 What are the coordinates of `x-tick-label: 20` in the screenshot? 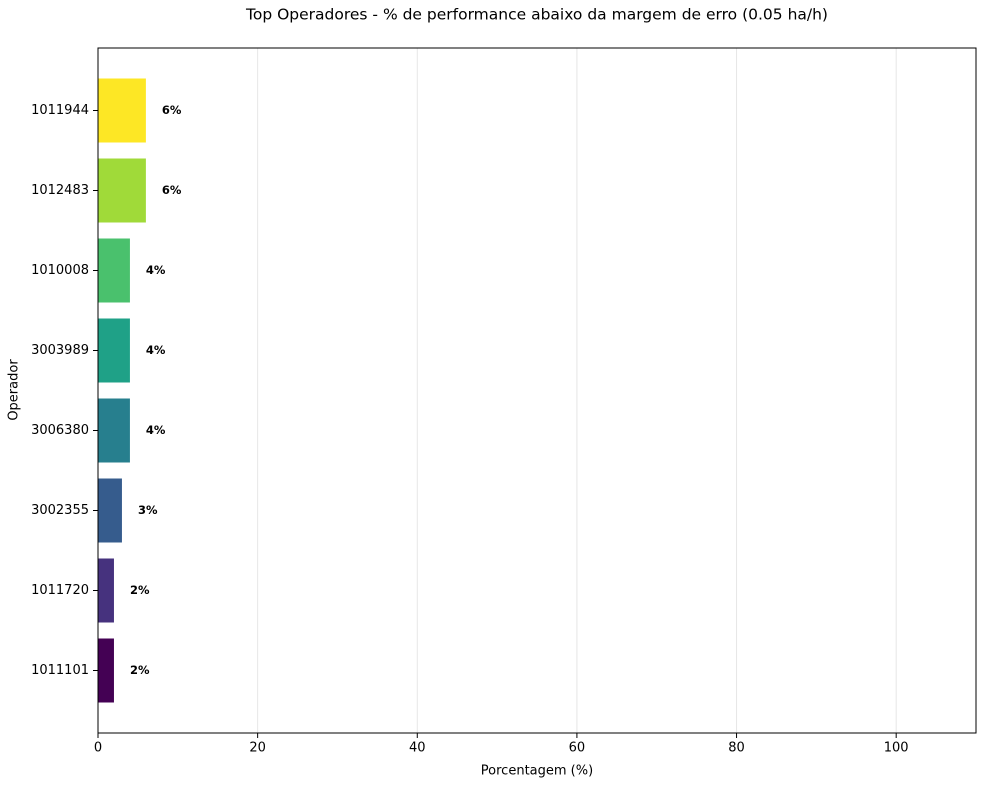 It's located at (257, 748).